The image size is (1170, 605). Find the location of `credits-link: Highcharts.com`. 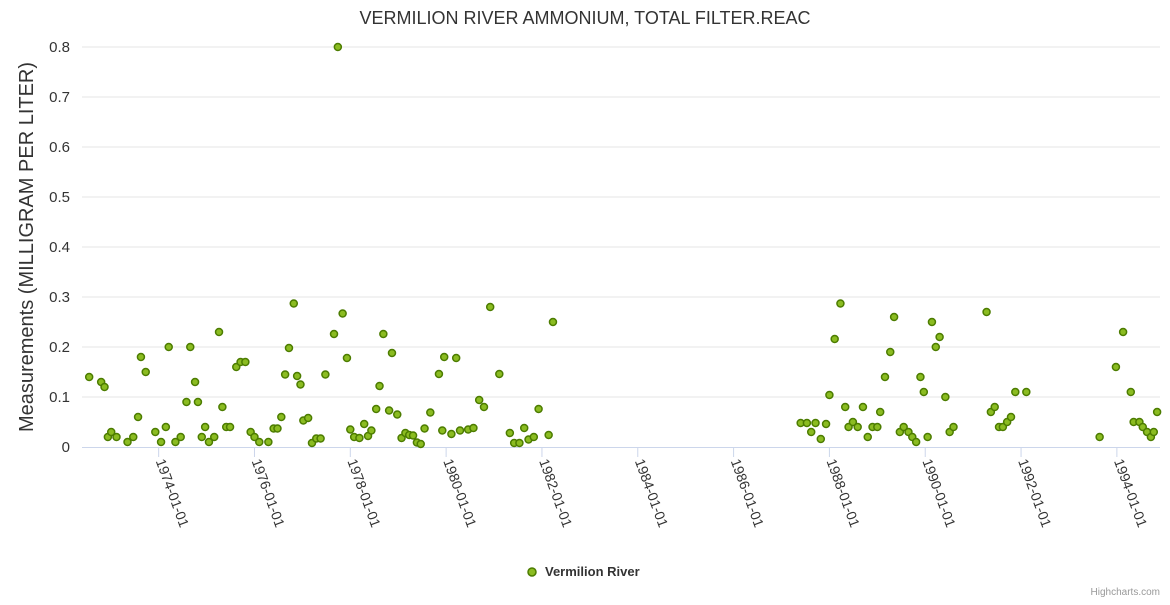

credits-link: Highcharts.com is located at coordinates (1125, 592).